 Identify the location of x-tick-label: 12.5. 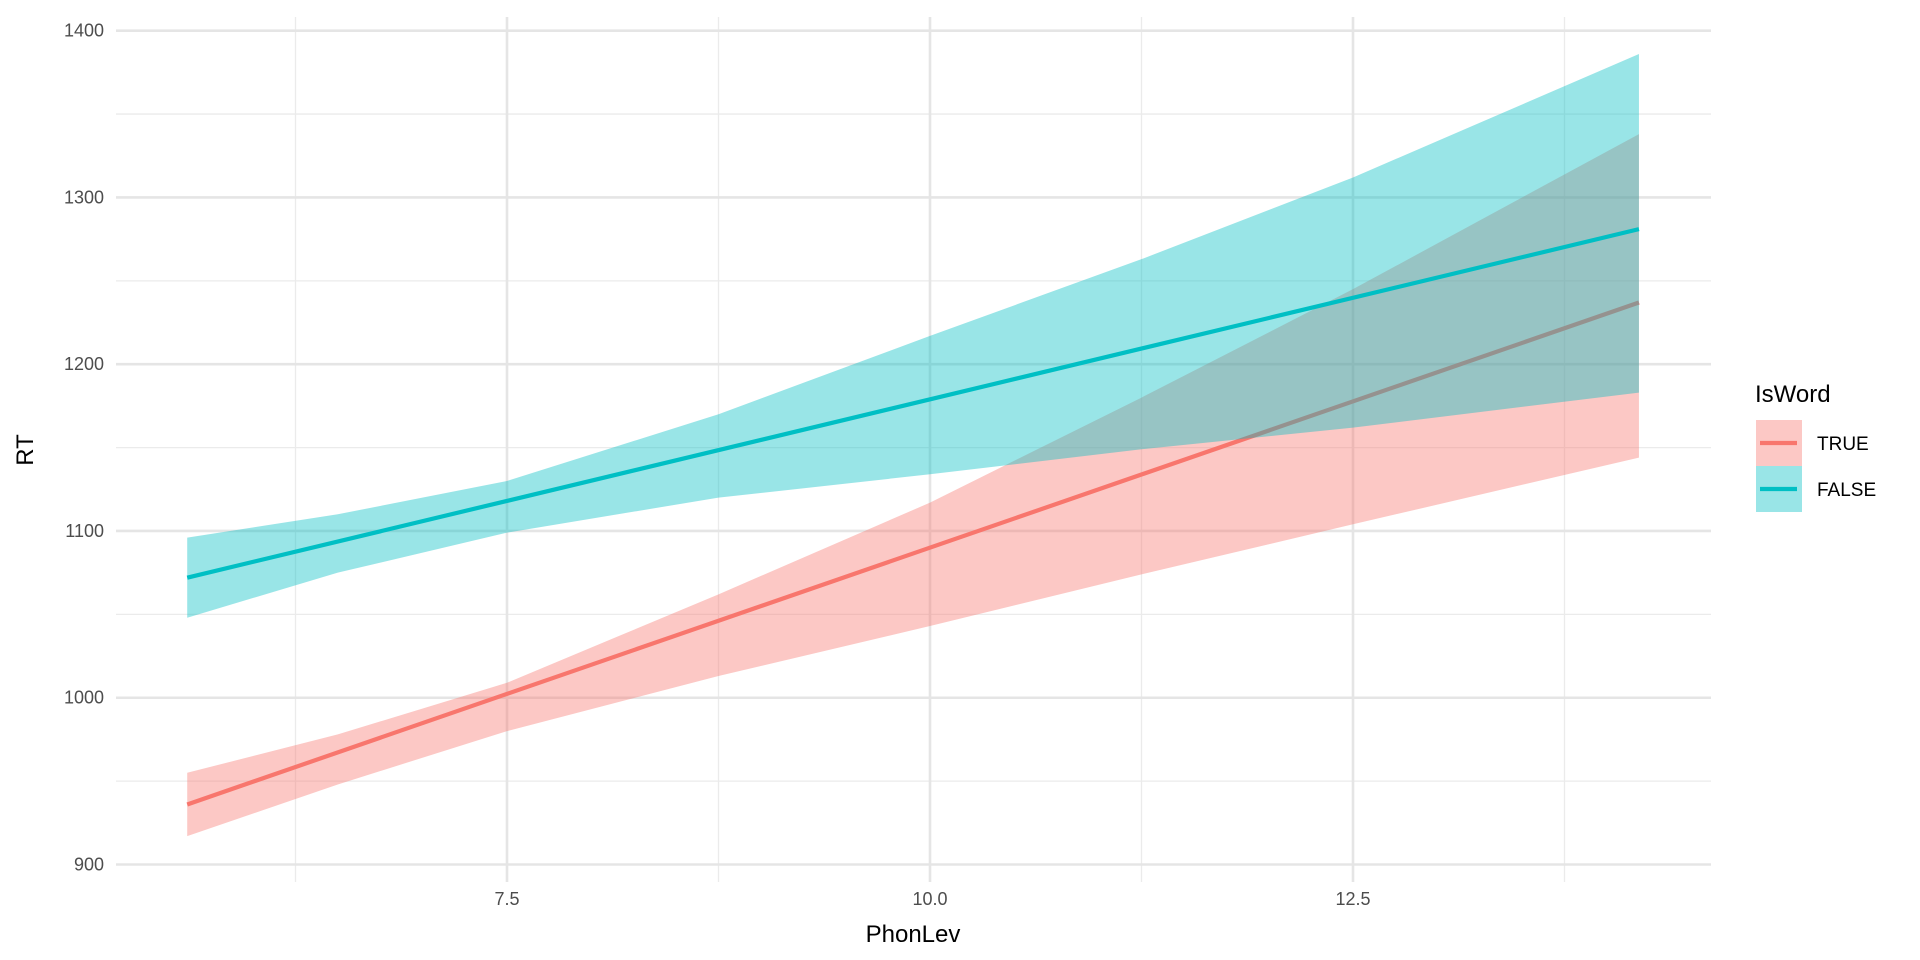
(1352, 899).